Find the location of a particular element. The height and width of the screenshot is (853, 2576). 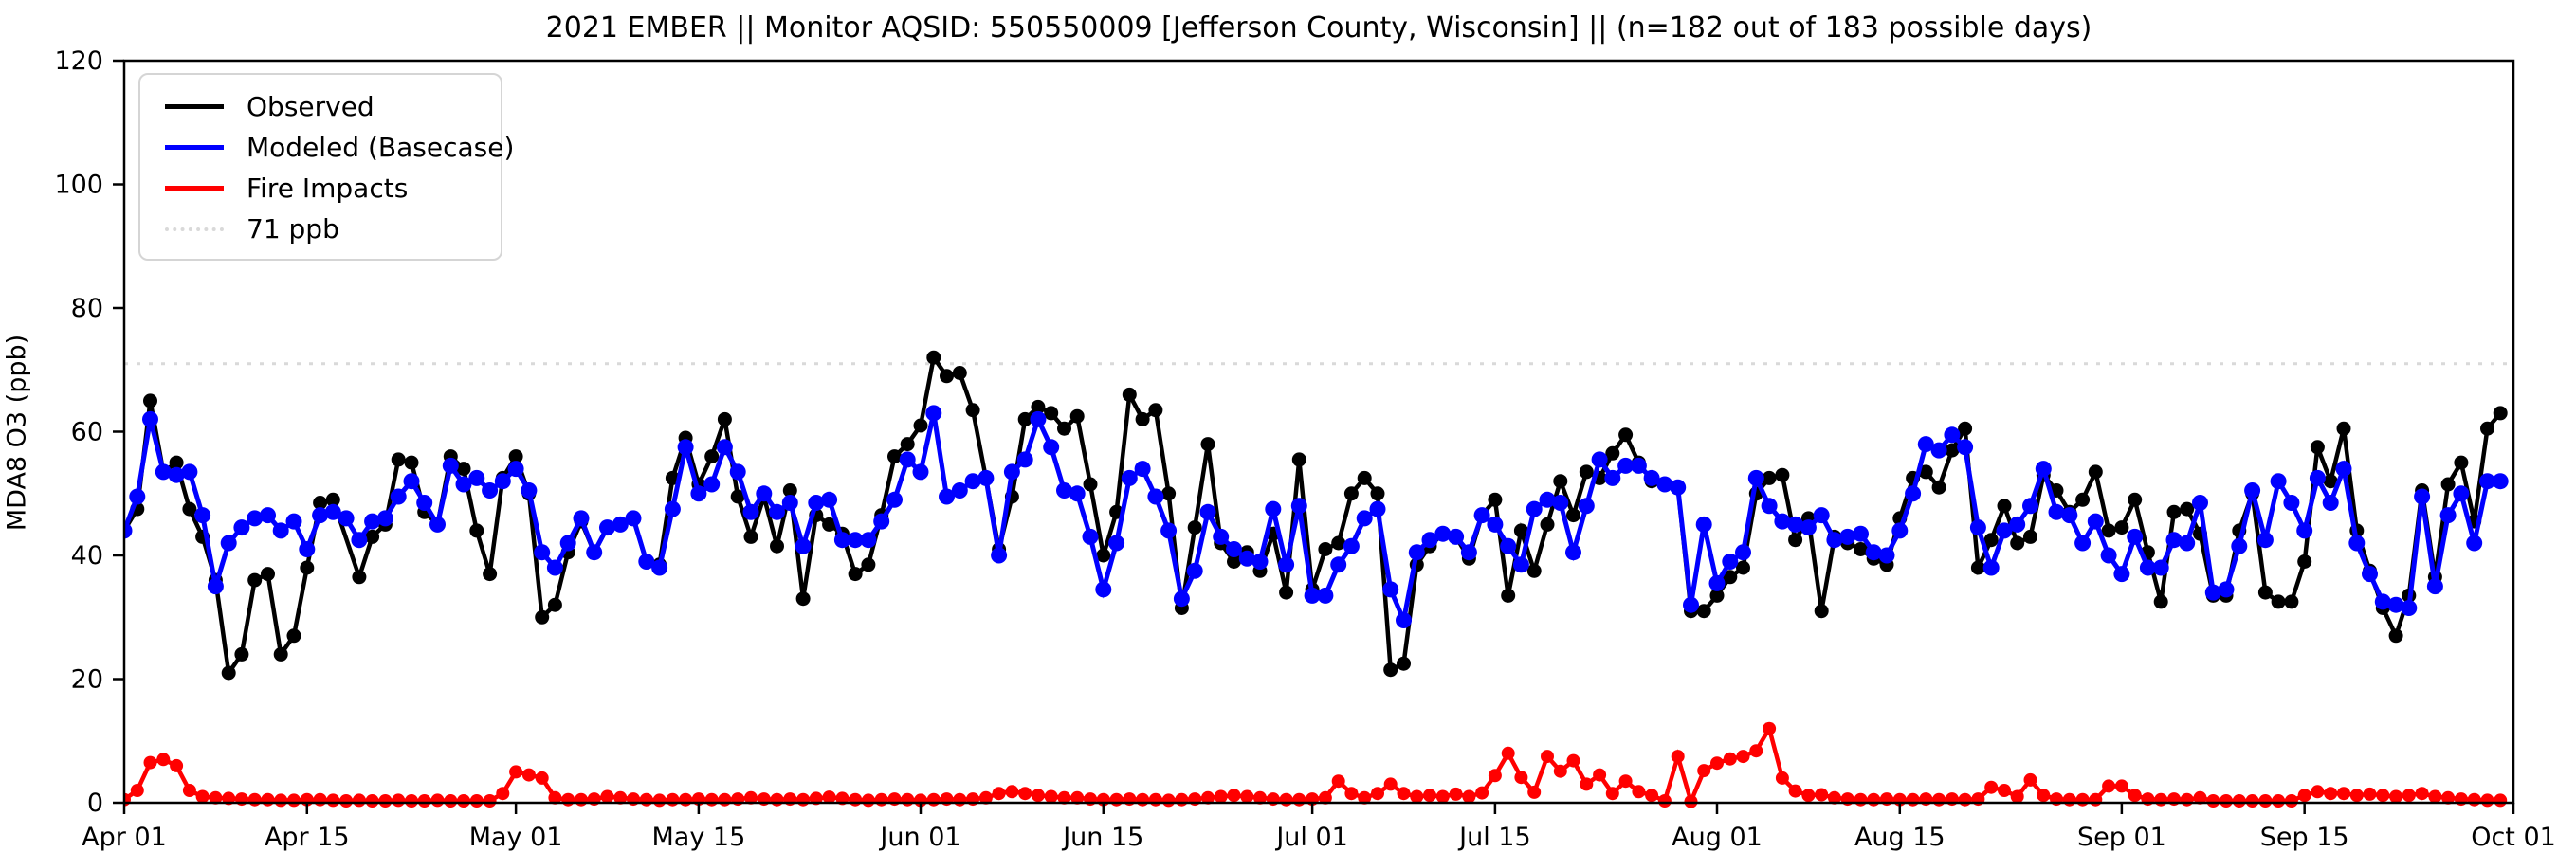

x-tick-label: Sep 15 is located at coordinates (2304, 837).